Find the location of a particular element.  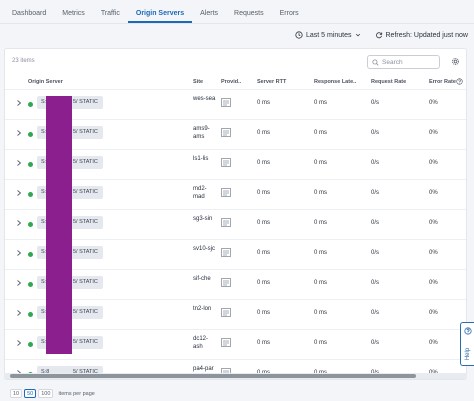

time-range-dropdown: Last 5 minutes is located at coordinates (328, 35).